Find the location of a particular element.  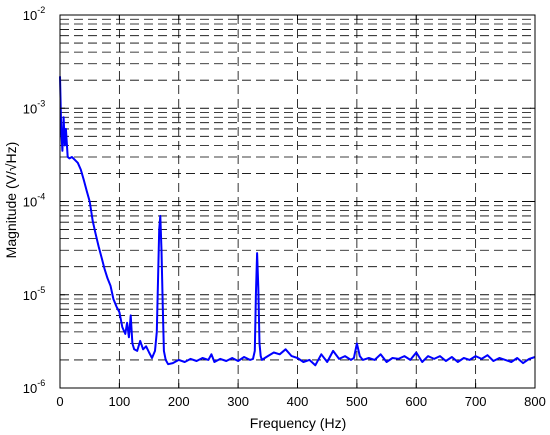

y-tick-label: 10⁻⁴ is located at coordinates (34, 201).